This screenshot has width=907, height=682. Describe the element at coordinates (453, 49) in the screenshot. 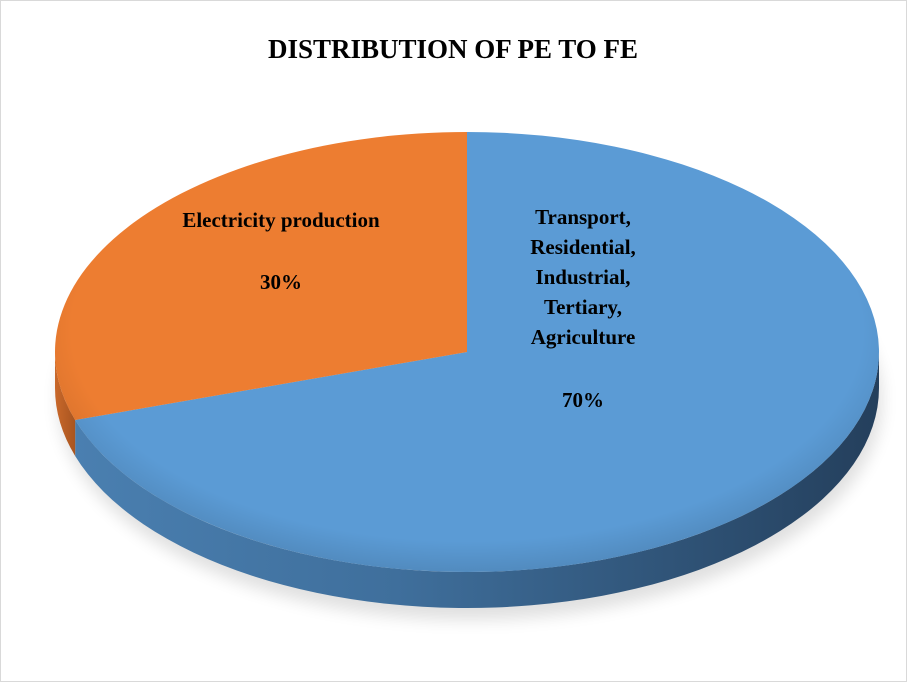

I see `chart-title: DISTRIBUTION OF PE TO FE` at that location.